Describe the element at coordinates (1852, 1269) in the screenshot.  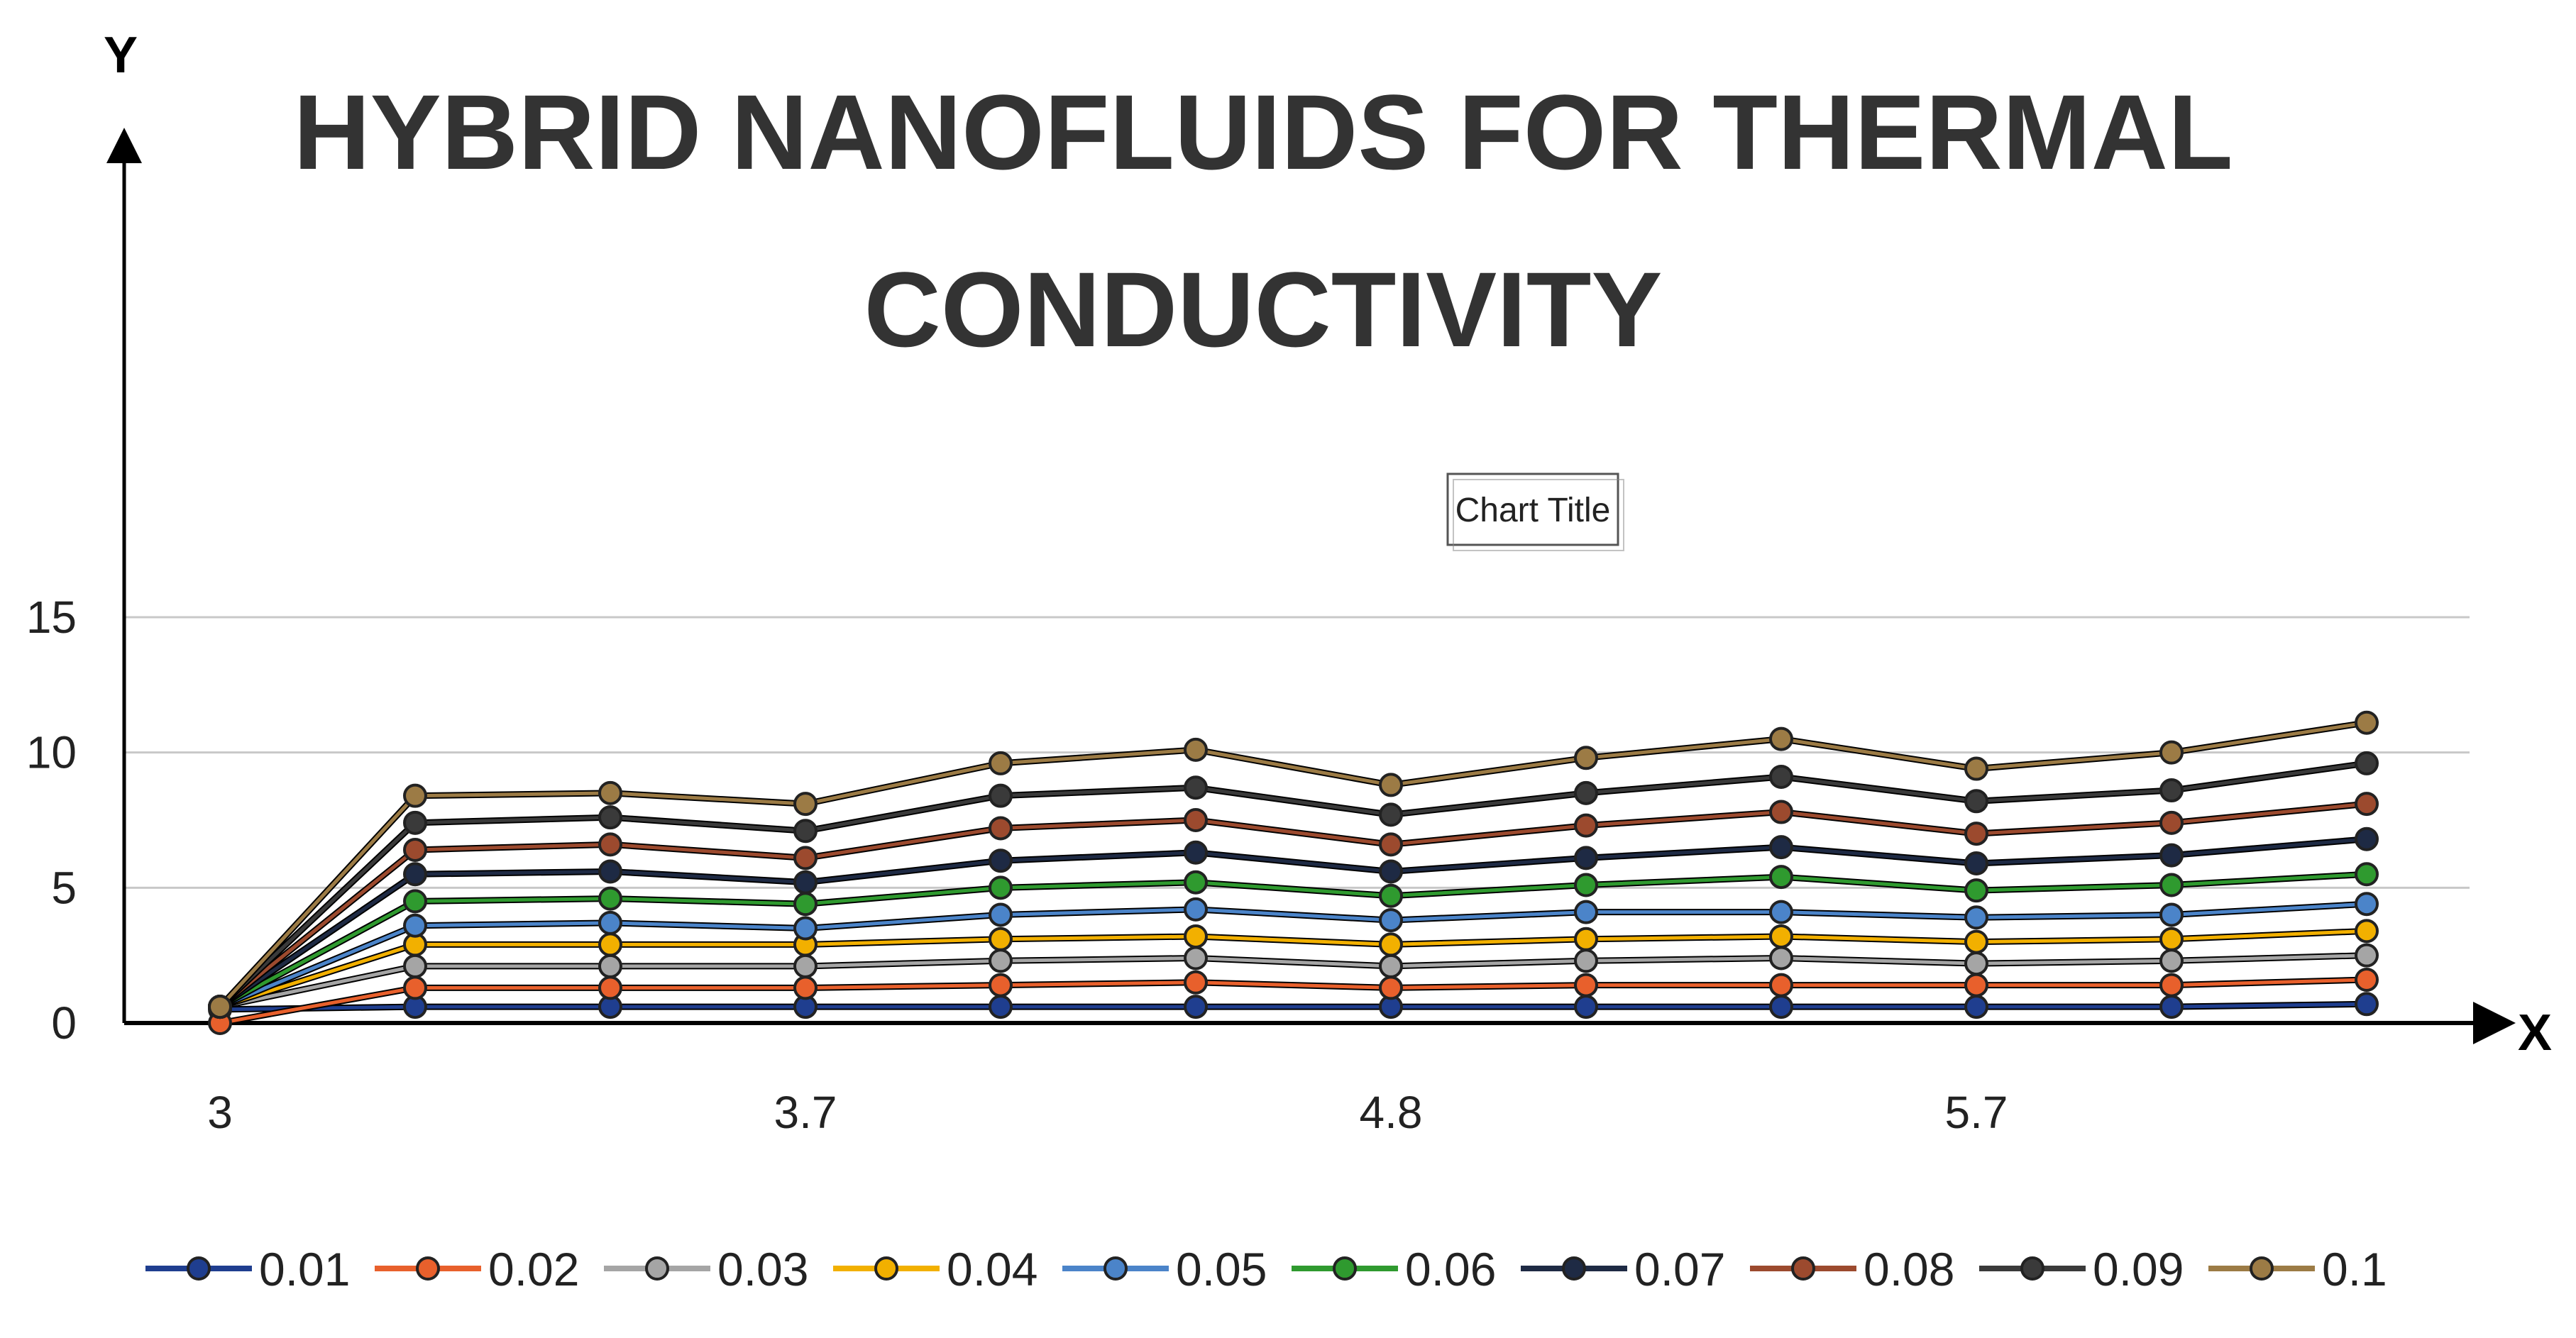
I see `legend-item-0.08: 0.08` at that location.